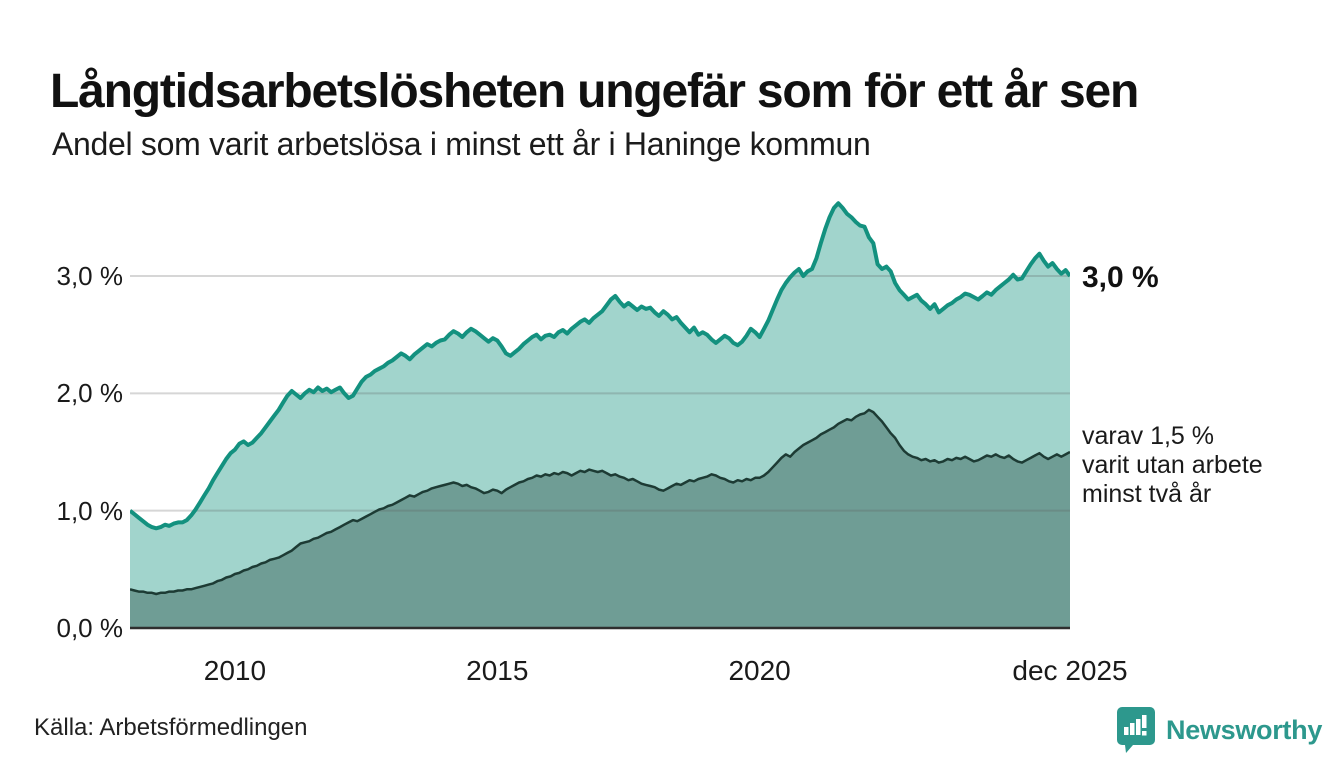  What do you see at coordinates (90, 276) in the screenshot?
I see `y-tick-30: 3,0 %` at bounding box center [90, 276].